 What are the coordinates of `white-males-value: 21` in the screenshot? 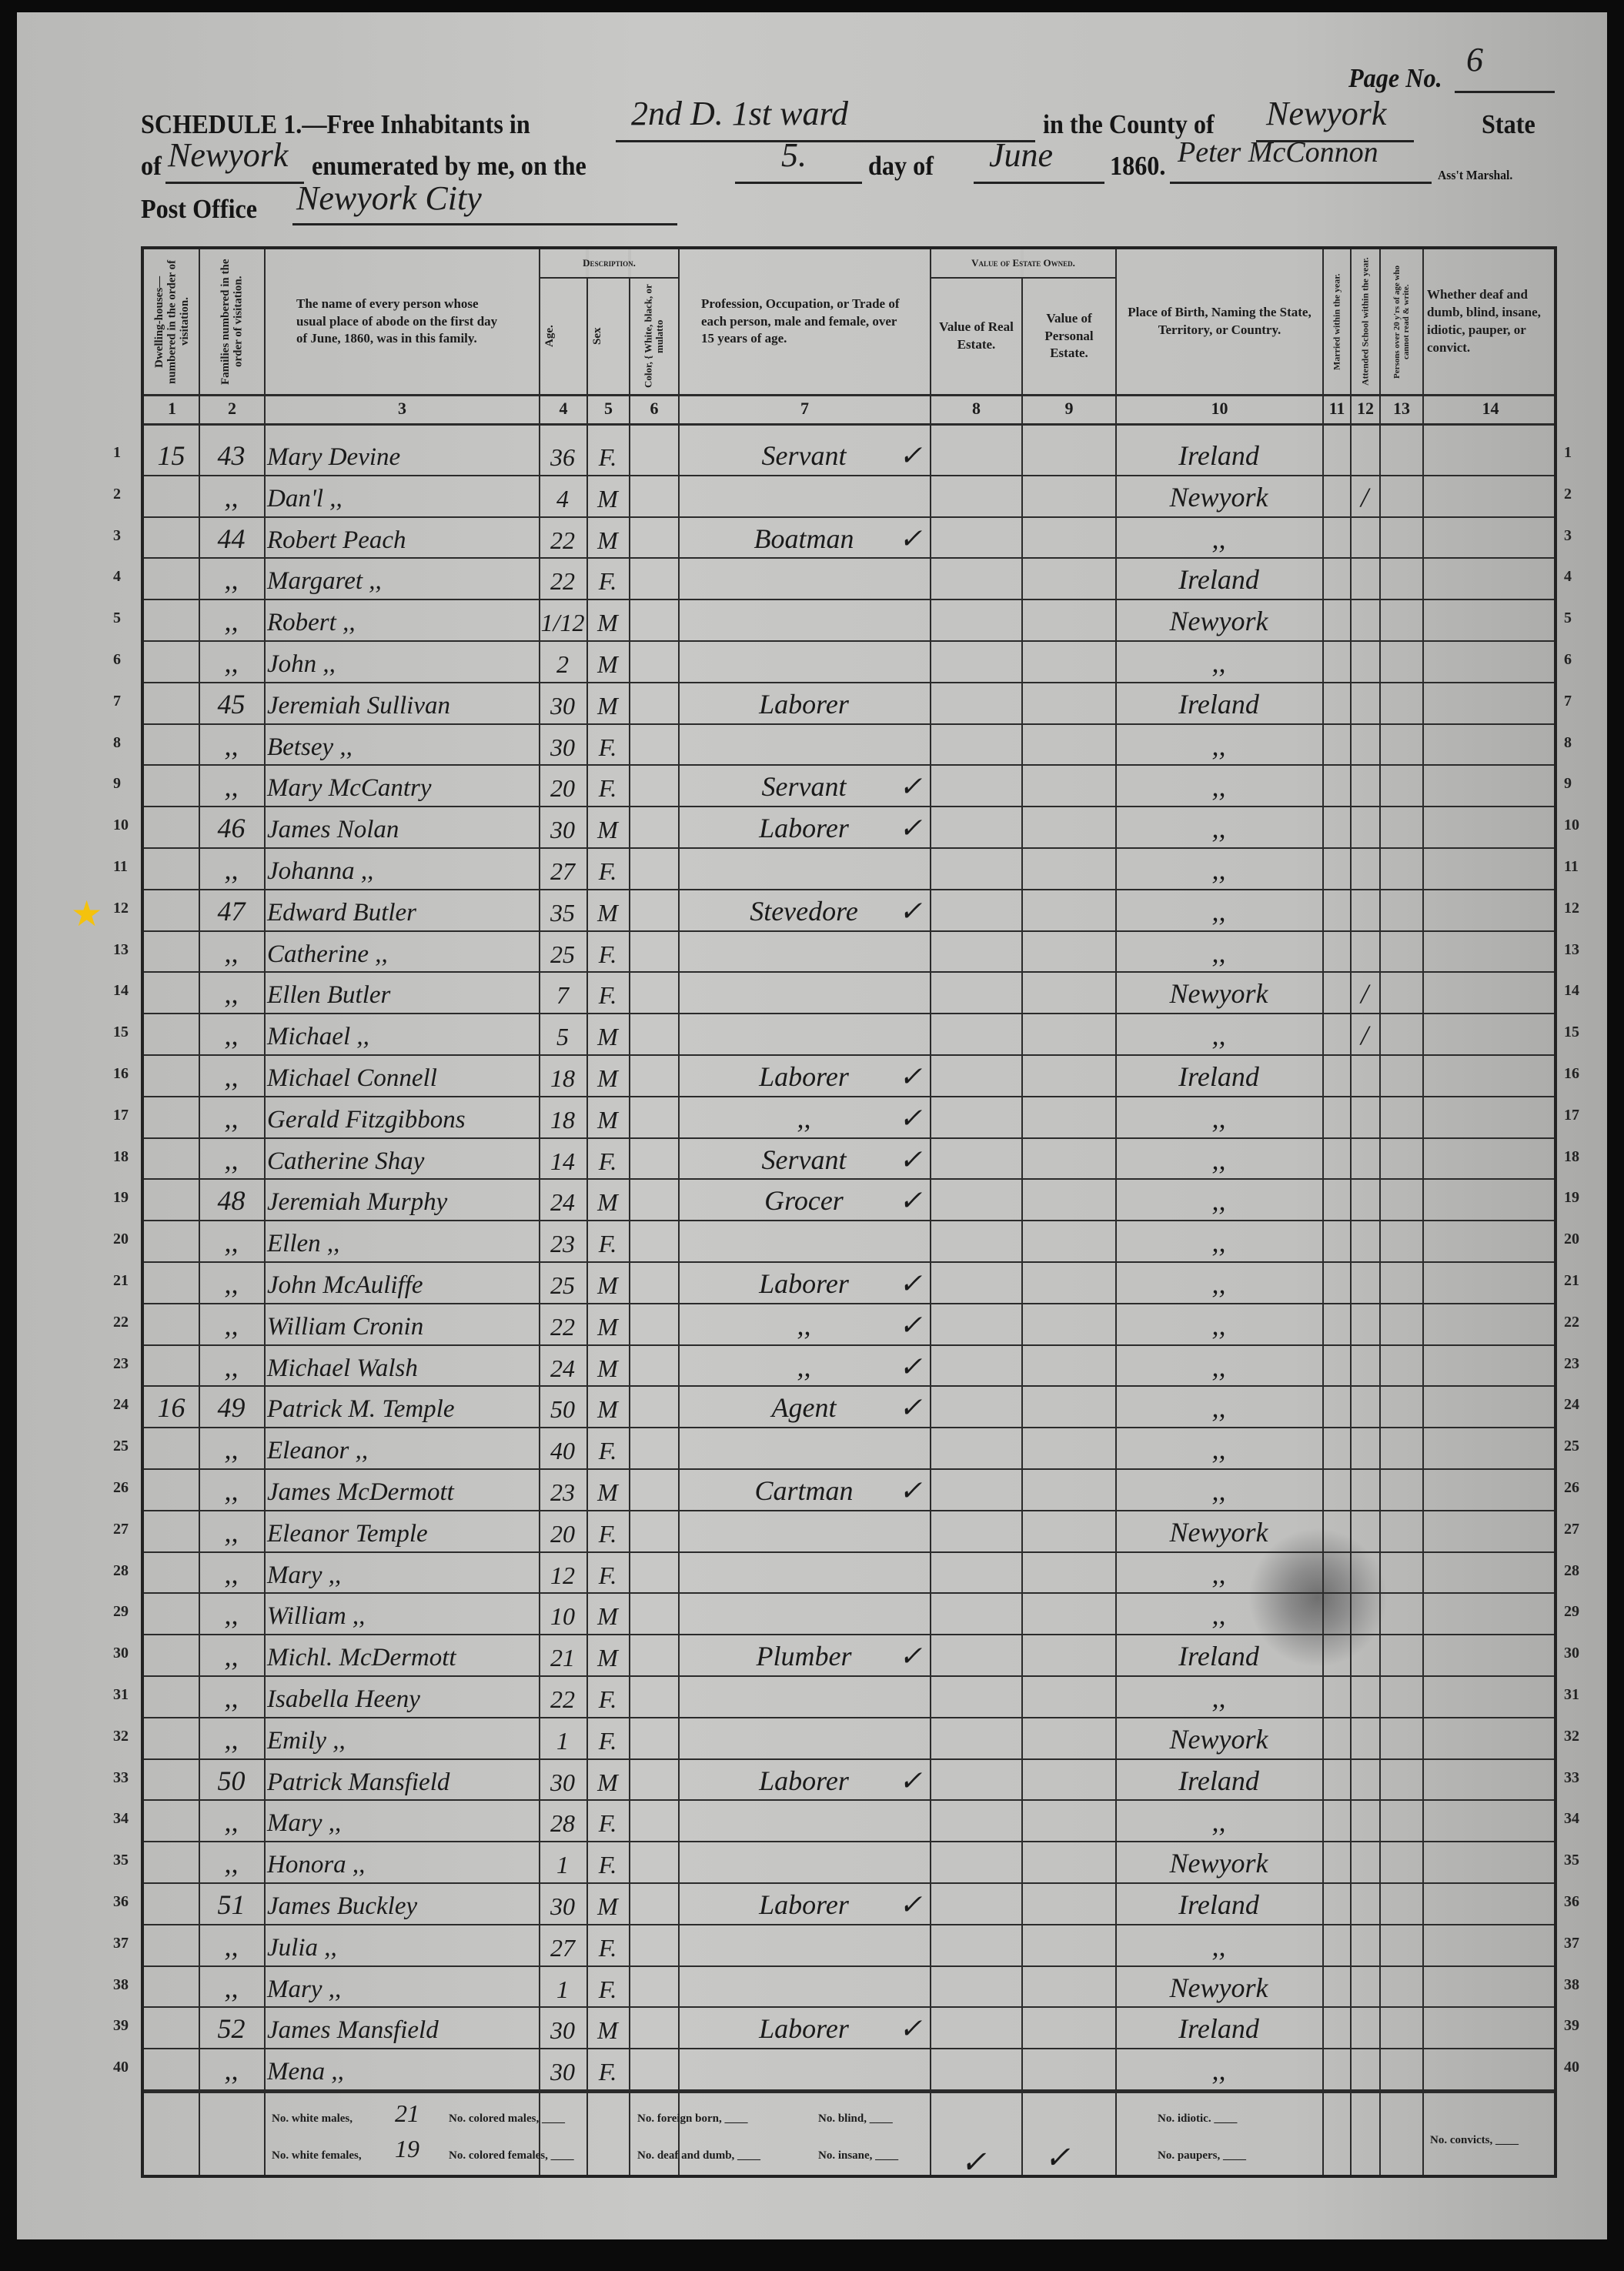 It's located at (407, 2113).